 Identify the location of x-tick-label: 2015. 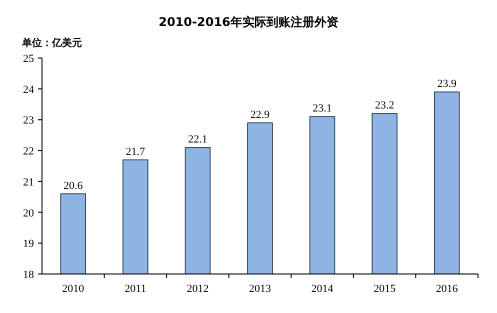
(385, 289).